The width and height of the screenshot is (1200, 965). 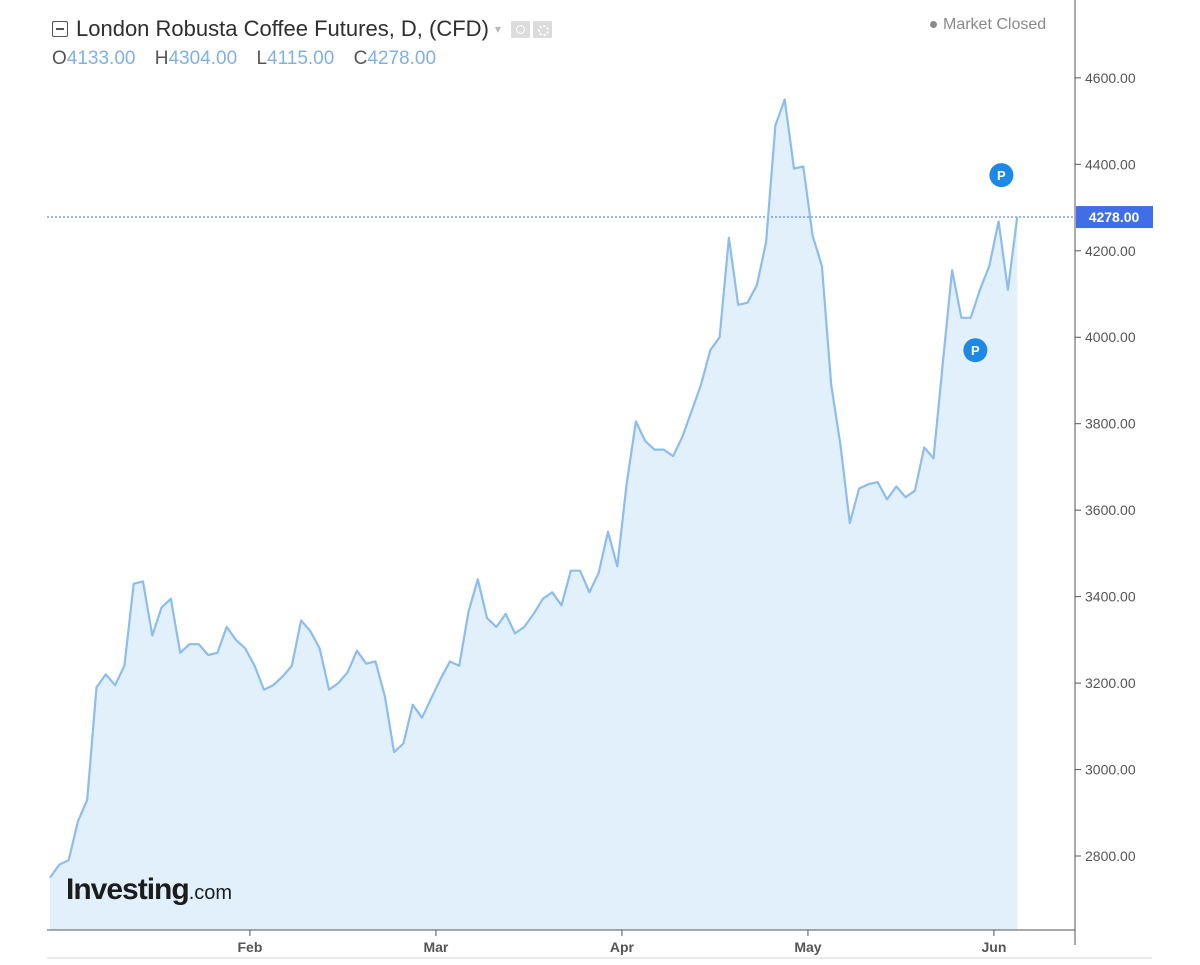 I want to click on last-price-badge, so click(x=1114, y=217).